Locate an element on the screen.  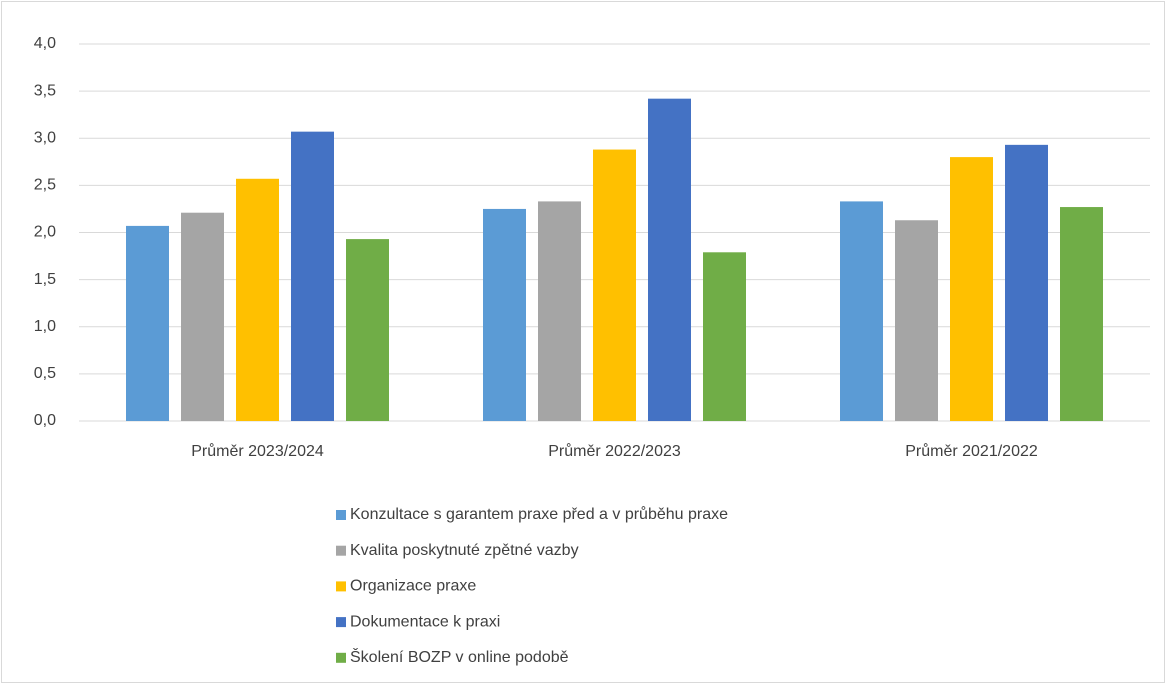
y-tick-label: 4,0 is located at coordinates (45, 43).